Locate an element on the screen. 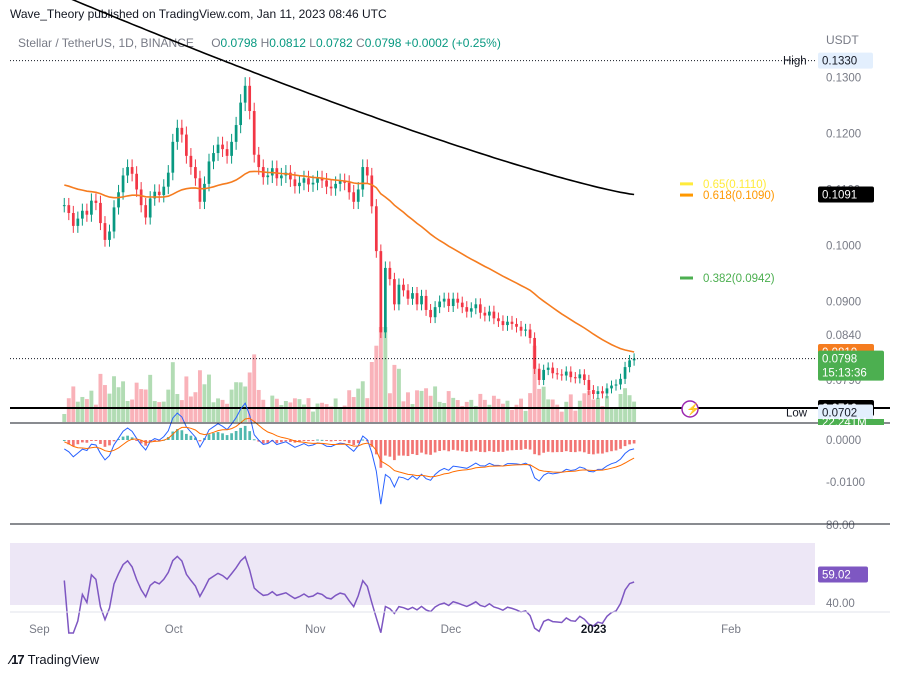  fib-level-label: 0.382(0.0942) is located at coordinates (739, 279).